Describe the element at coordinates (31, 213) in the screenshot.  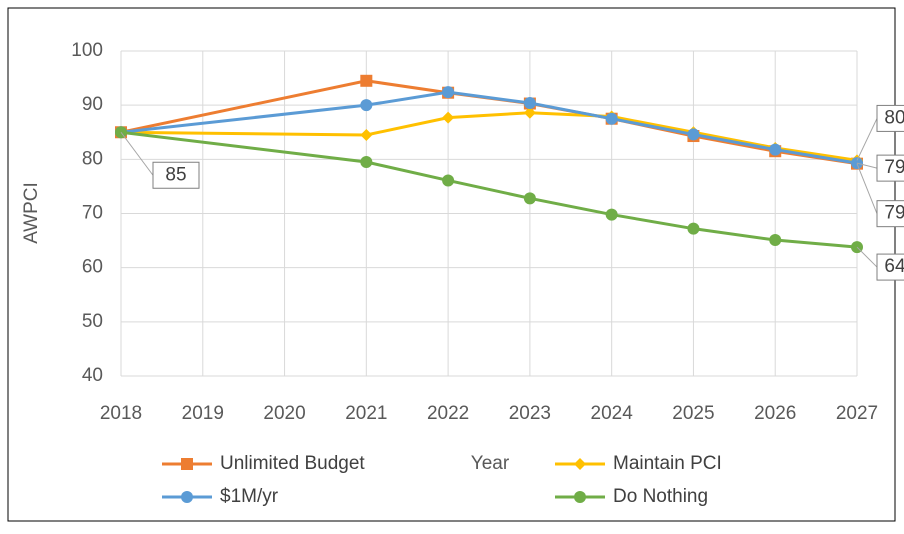
I see `y-axis-title: AWPCI` at that location.